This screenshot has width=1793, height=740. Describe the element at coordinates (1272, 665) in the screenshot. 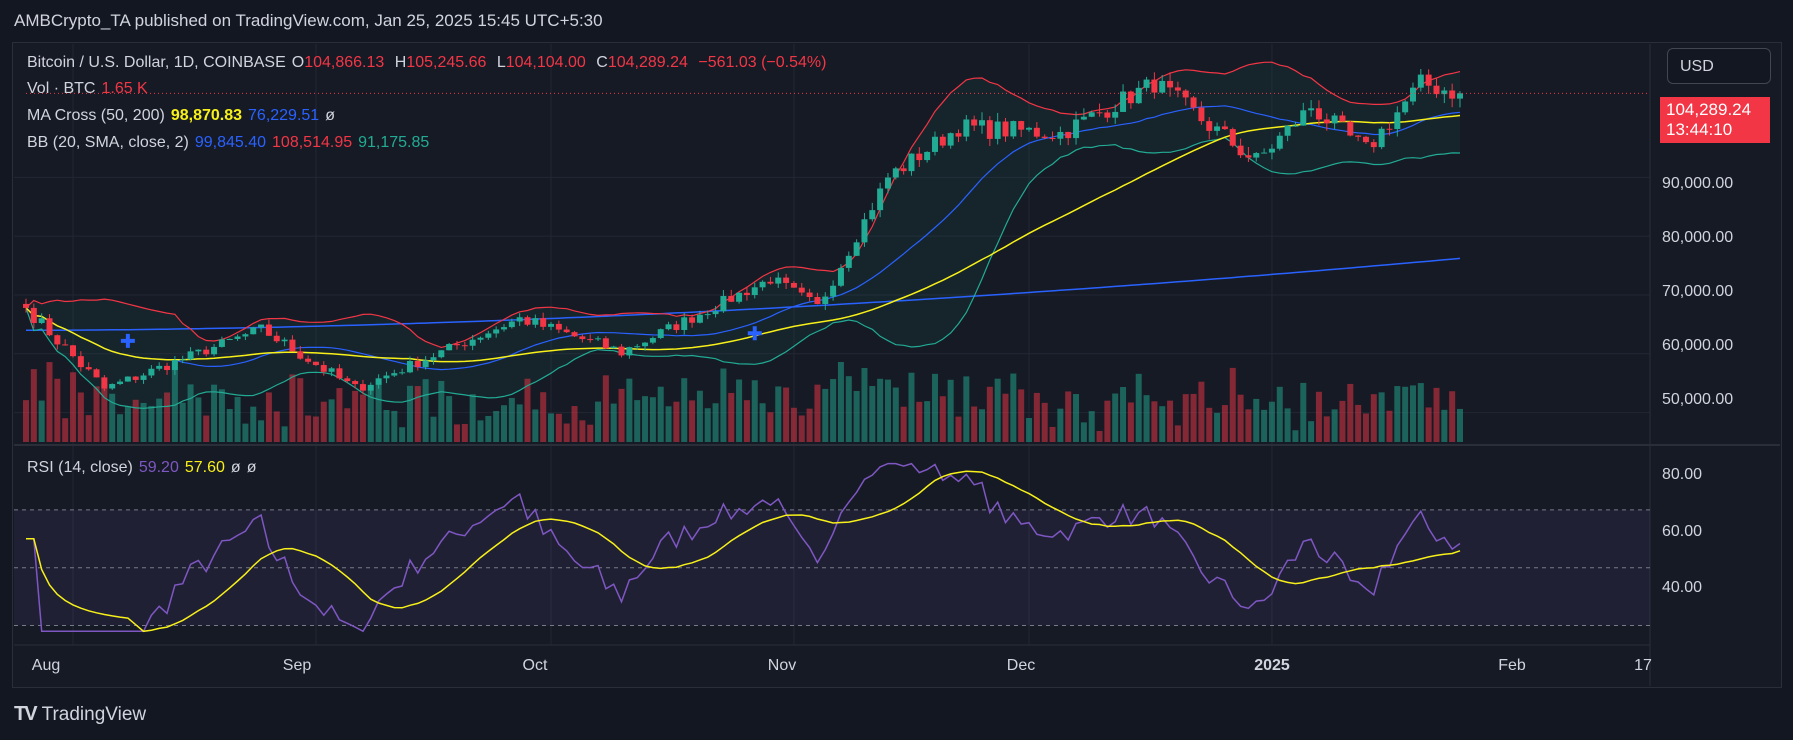

I see `time-tick: 2025` at that location.